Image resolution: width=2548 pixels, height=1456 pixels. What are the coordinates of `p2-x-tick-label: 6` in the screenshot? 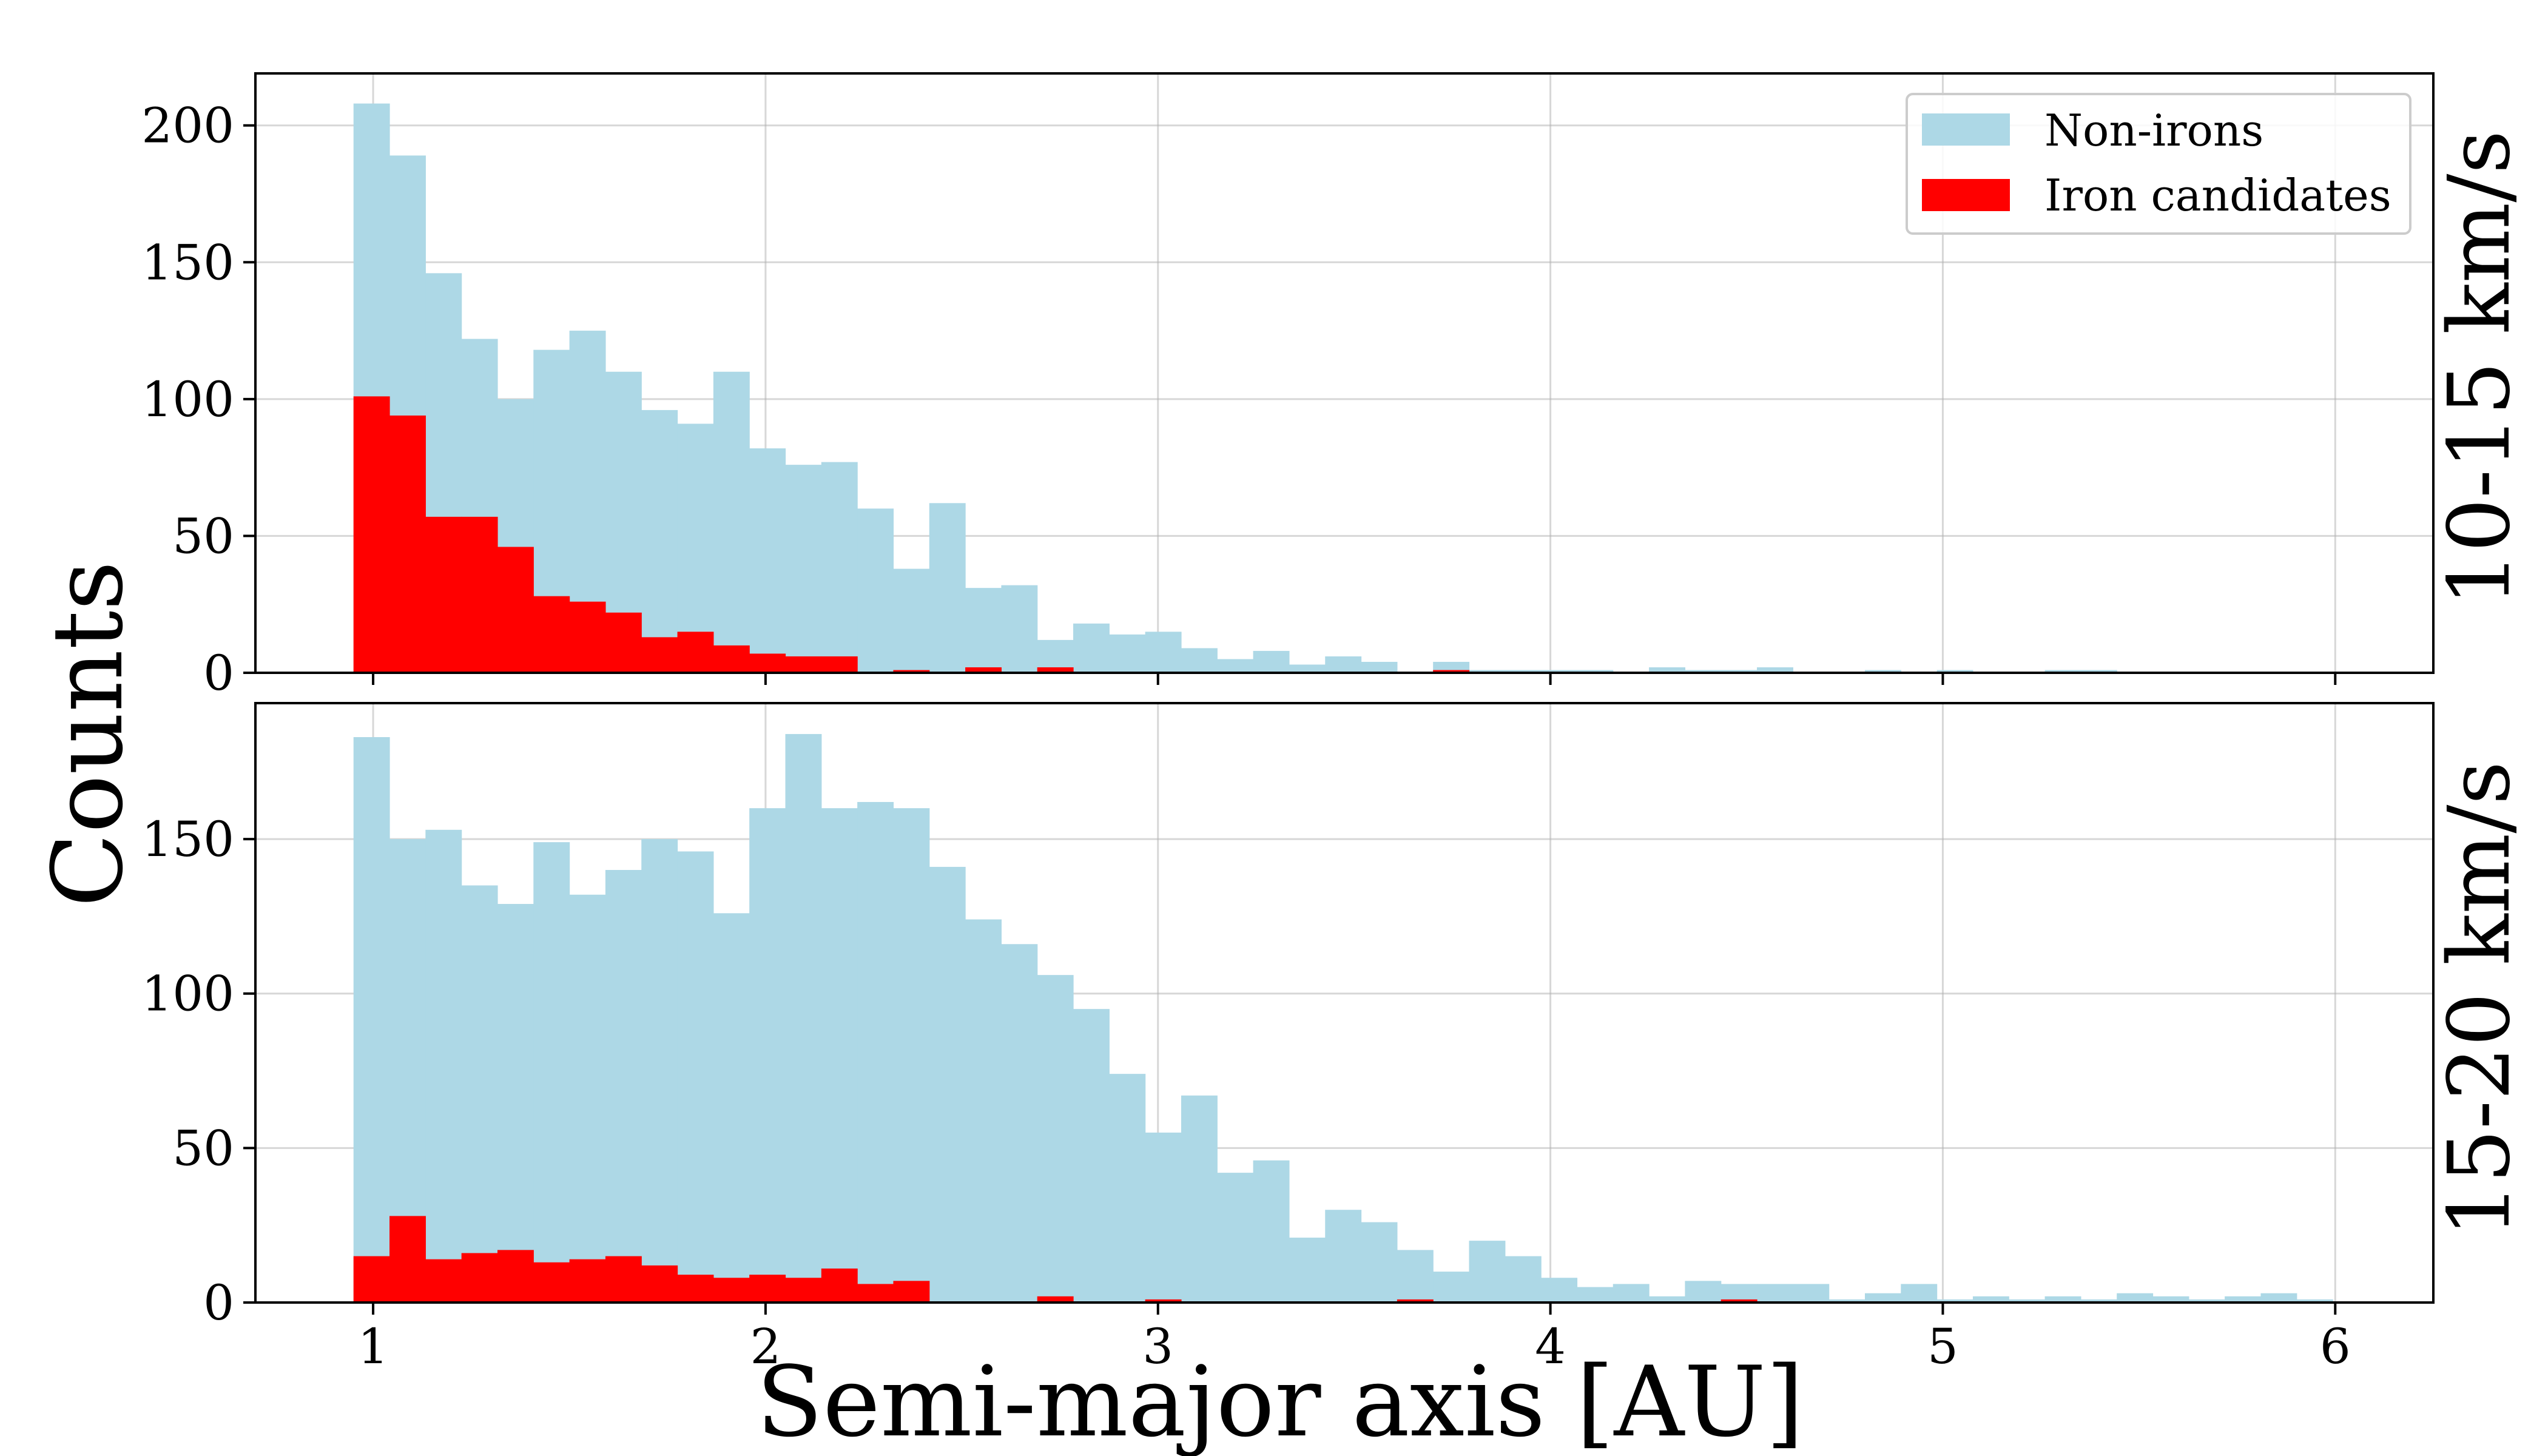 It's located at (2335, 1346).